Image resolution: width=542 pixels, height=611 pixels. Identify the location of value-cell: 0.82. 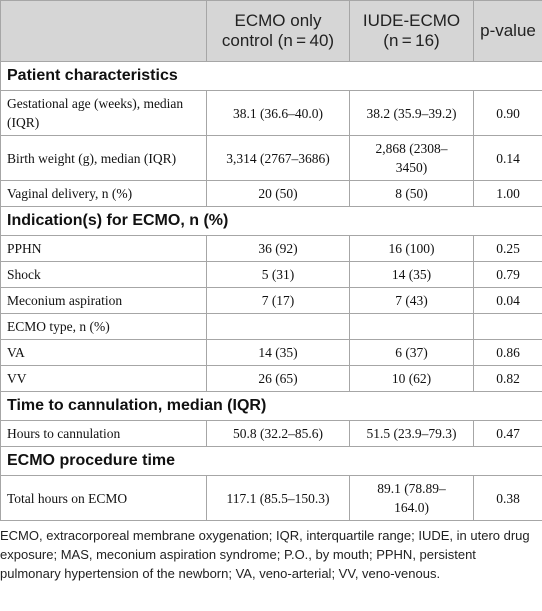
(507, 378).